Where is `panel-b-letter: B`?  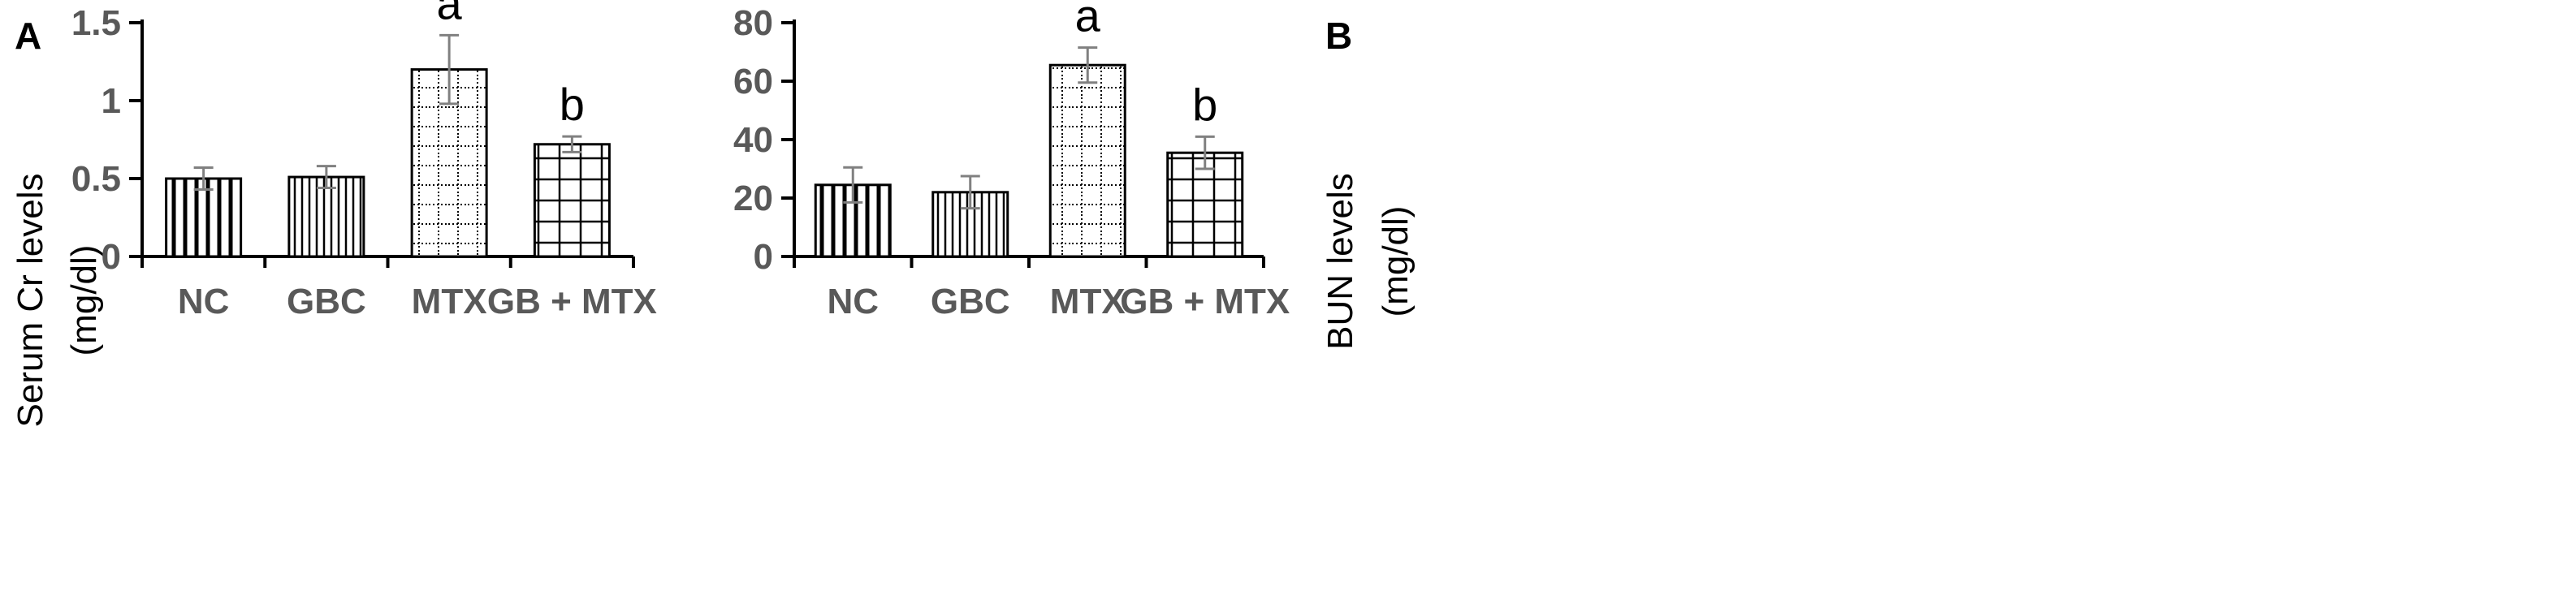 panel-b-letter: B is located at coordinates (1339, 36).